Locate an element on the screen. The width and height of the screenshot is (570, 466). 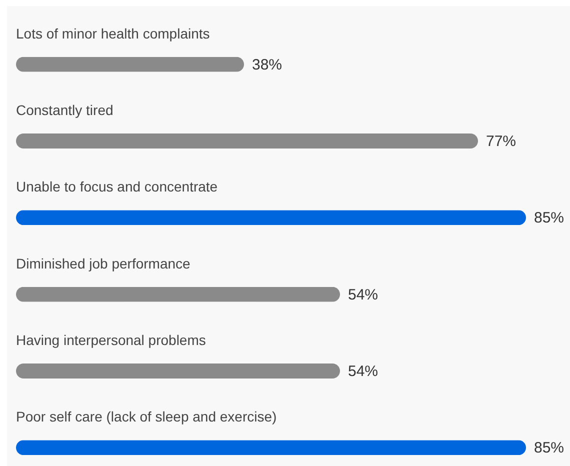
data-label: 38% is located at coordinates (267, 65).